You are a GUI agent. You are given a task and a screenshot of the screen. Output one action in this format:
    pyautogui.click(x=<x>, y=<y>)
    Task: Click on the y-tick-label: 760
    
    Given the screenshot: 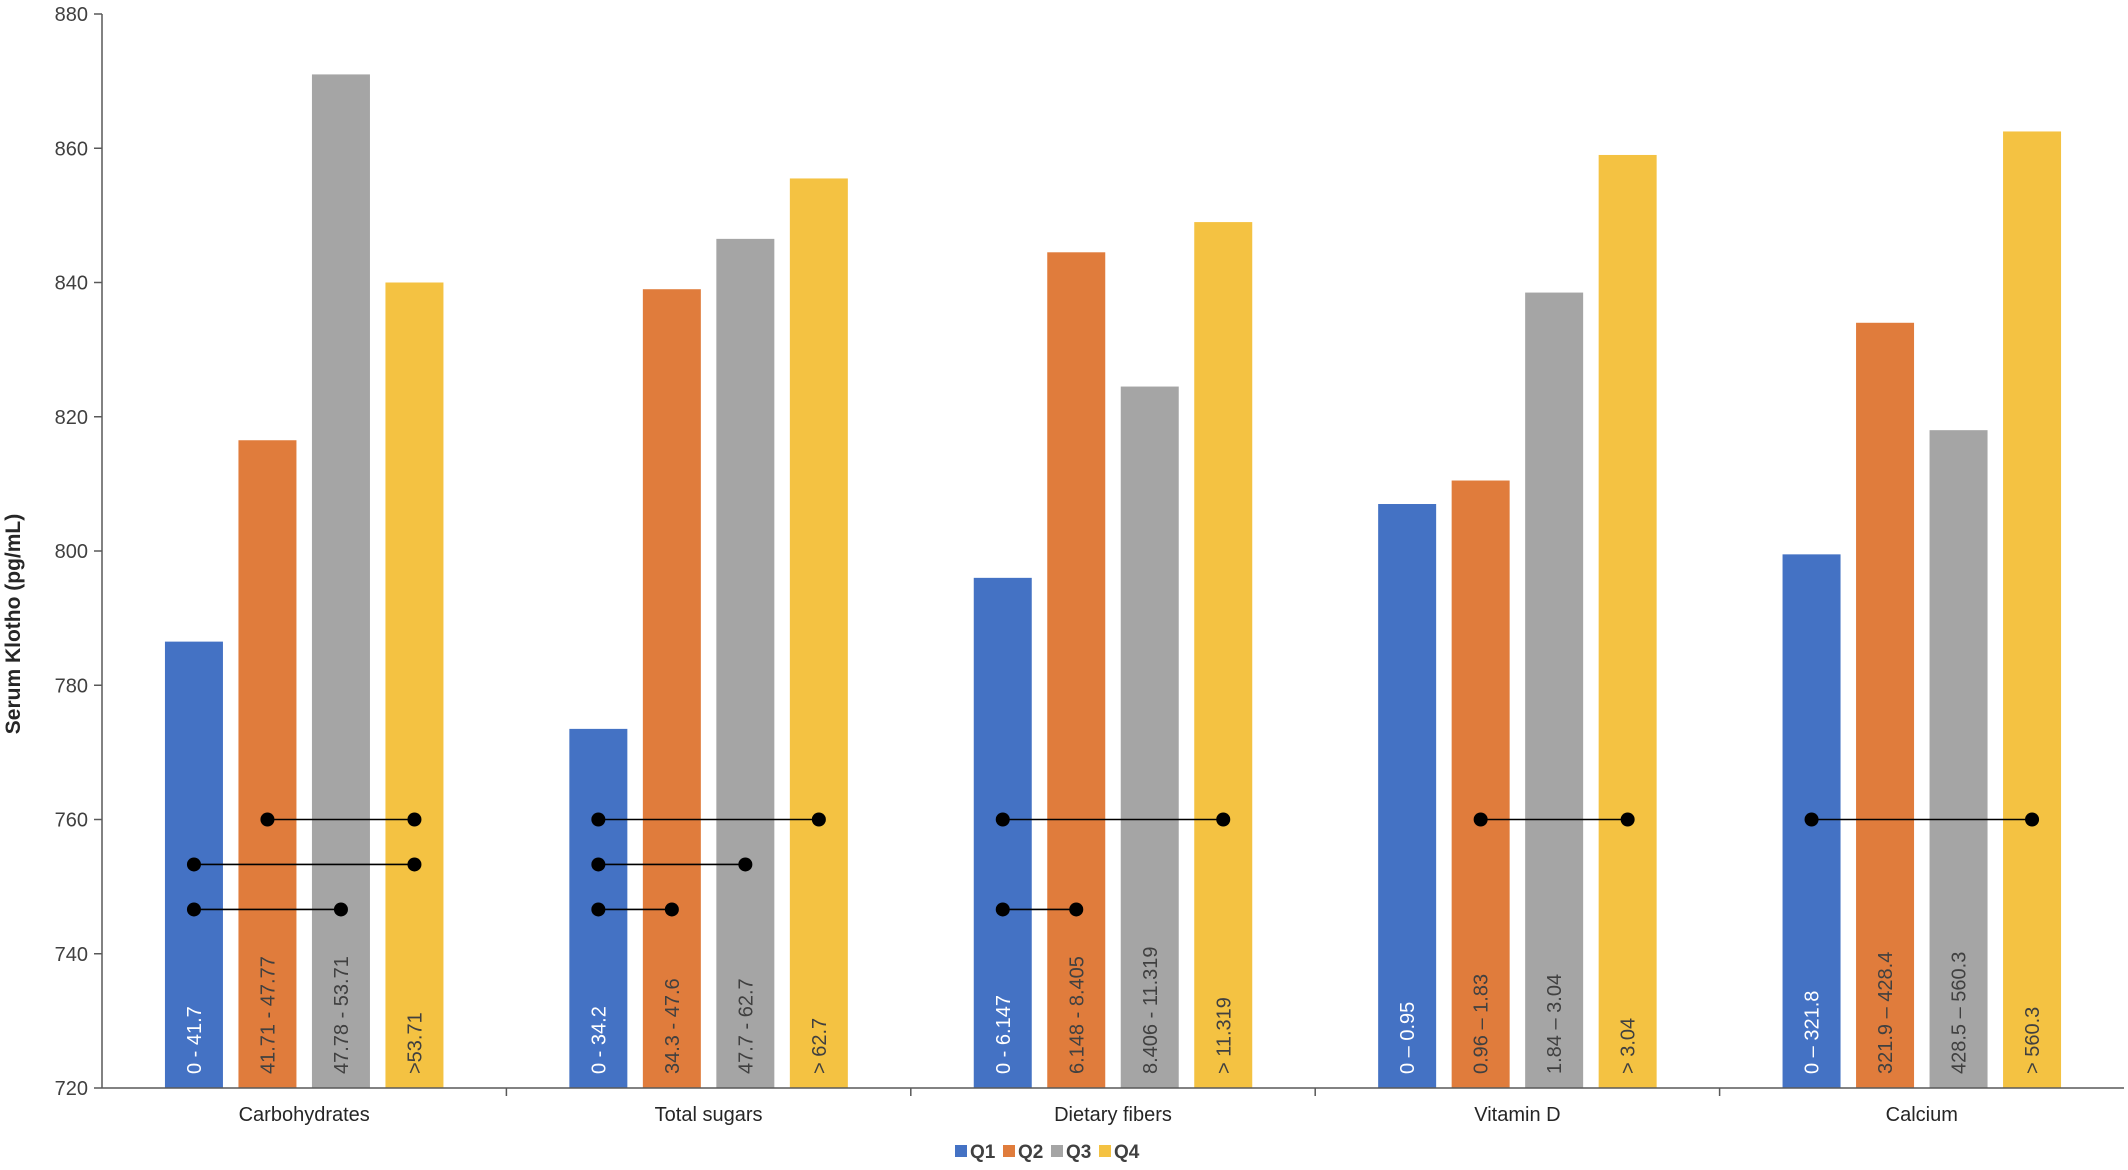 What is the action you would take?
    pyautogui.click(x=71, y=821)
    